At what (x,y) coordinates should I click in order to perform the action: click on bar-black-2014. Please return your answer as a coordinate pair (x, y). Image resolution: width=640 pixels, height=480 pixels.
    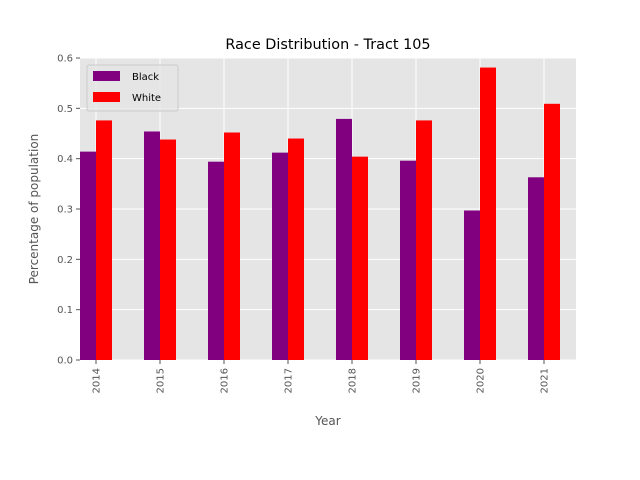
    Looking at the image, I should click on (88, 255).